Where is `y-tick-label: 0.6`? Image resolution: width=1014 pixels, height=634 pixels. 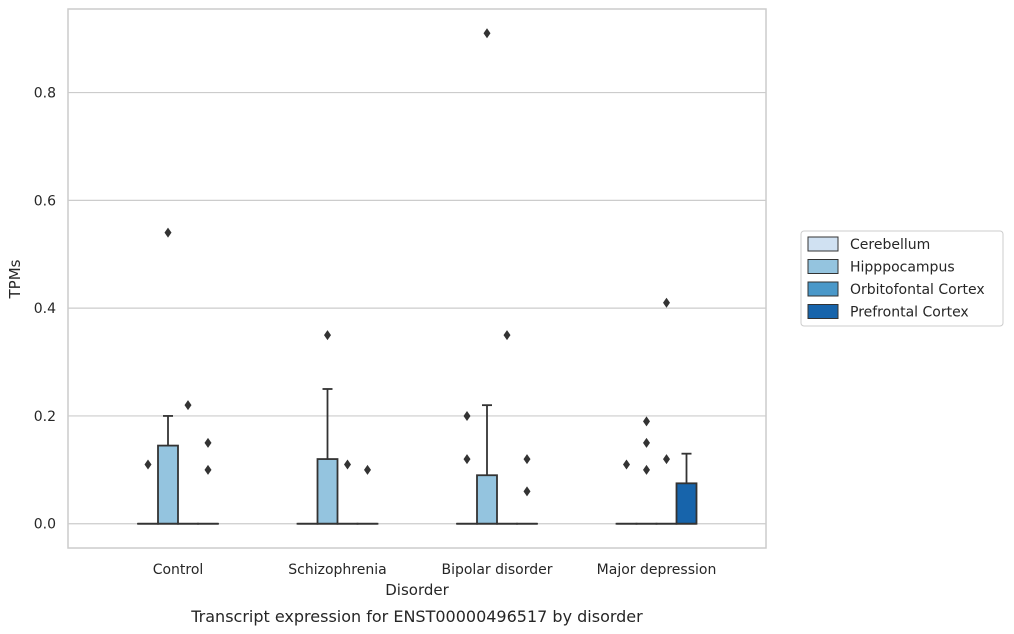
y-tick-label: 0.6 is located at coordinates (45, 201).